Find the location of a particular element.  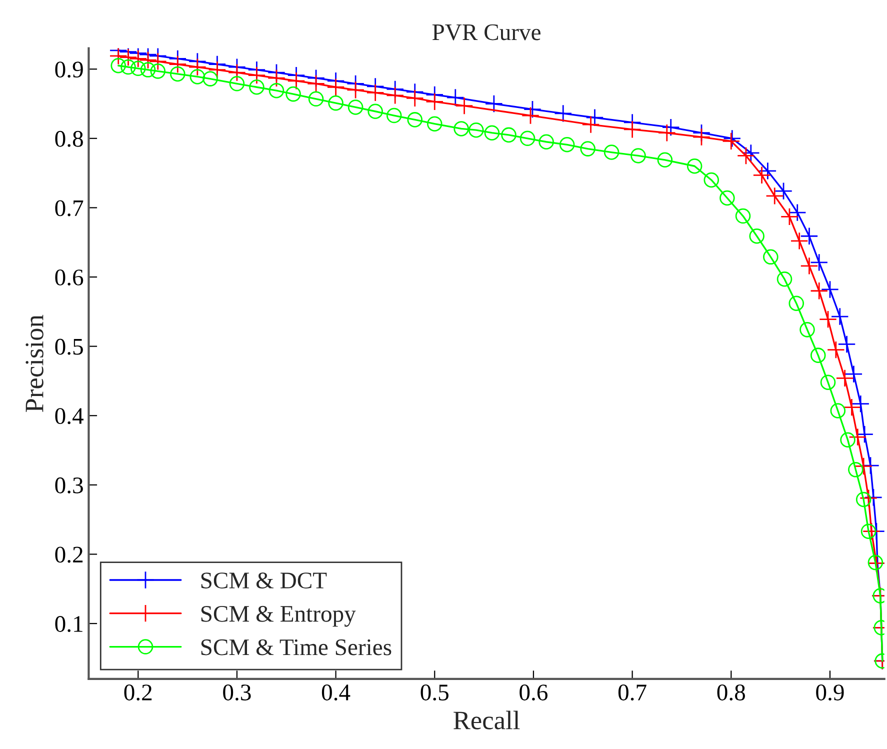

legend-label: SCM & Time Series is located at coordinates (296, 647).